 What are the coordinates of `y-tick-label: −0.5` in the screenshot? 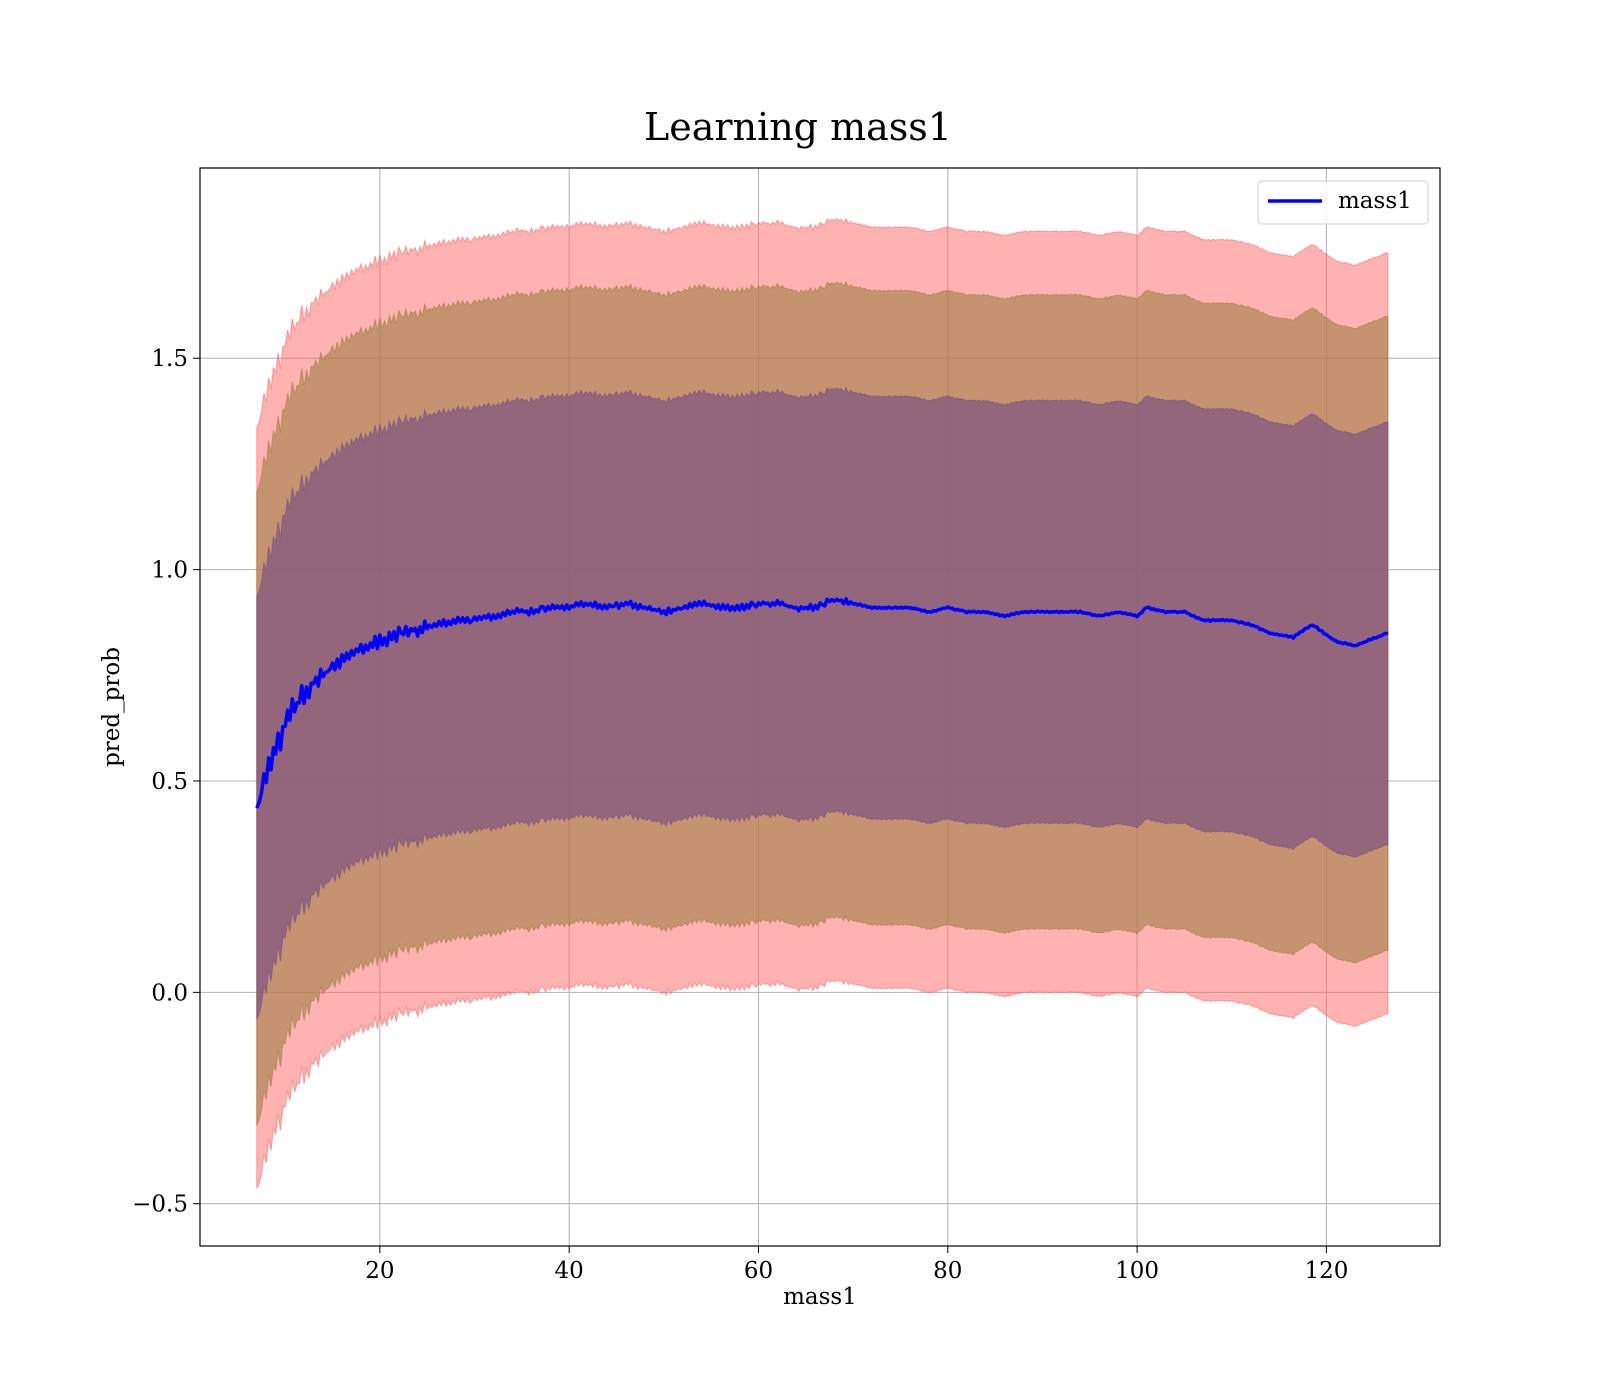 It's located at (160, 1205).